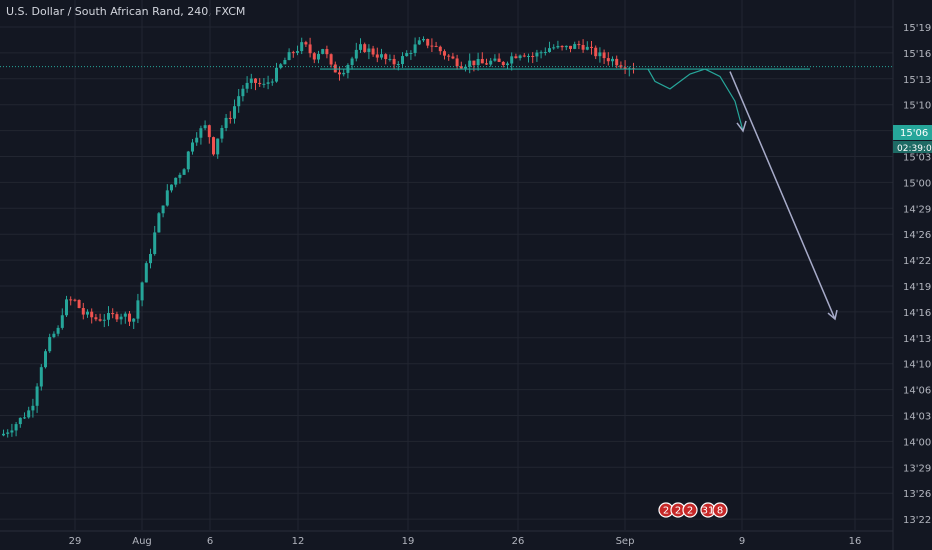 The image size is (932, 550). Describe the element at coordinates (298, 541) in the screenshot. I see `x-tick-label: 12` at that location.